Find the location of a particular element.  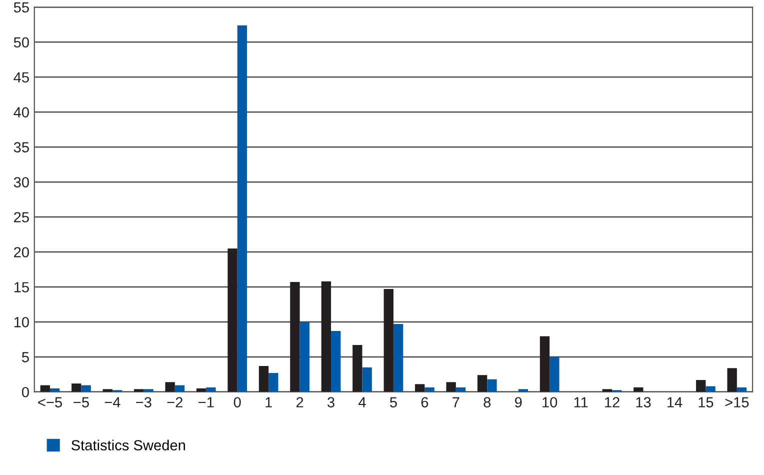

x-tick-label: 10 is located at coordinates (550, 402).